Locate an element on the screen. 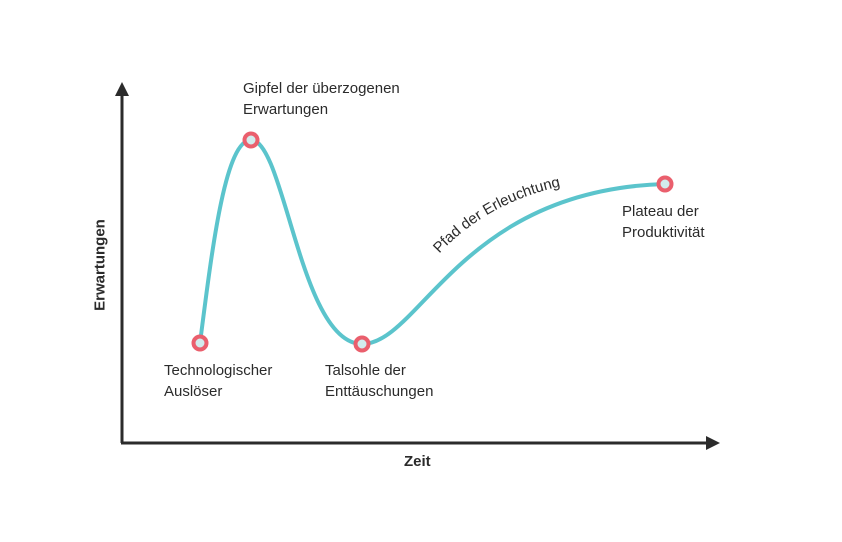 Image resolution: width=842 pixels, height=542 pixels. y-axis-arrow-icon is located at coordinates (122, 89).